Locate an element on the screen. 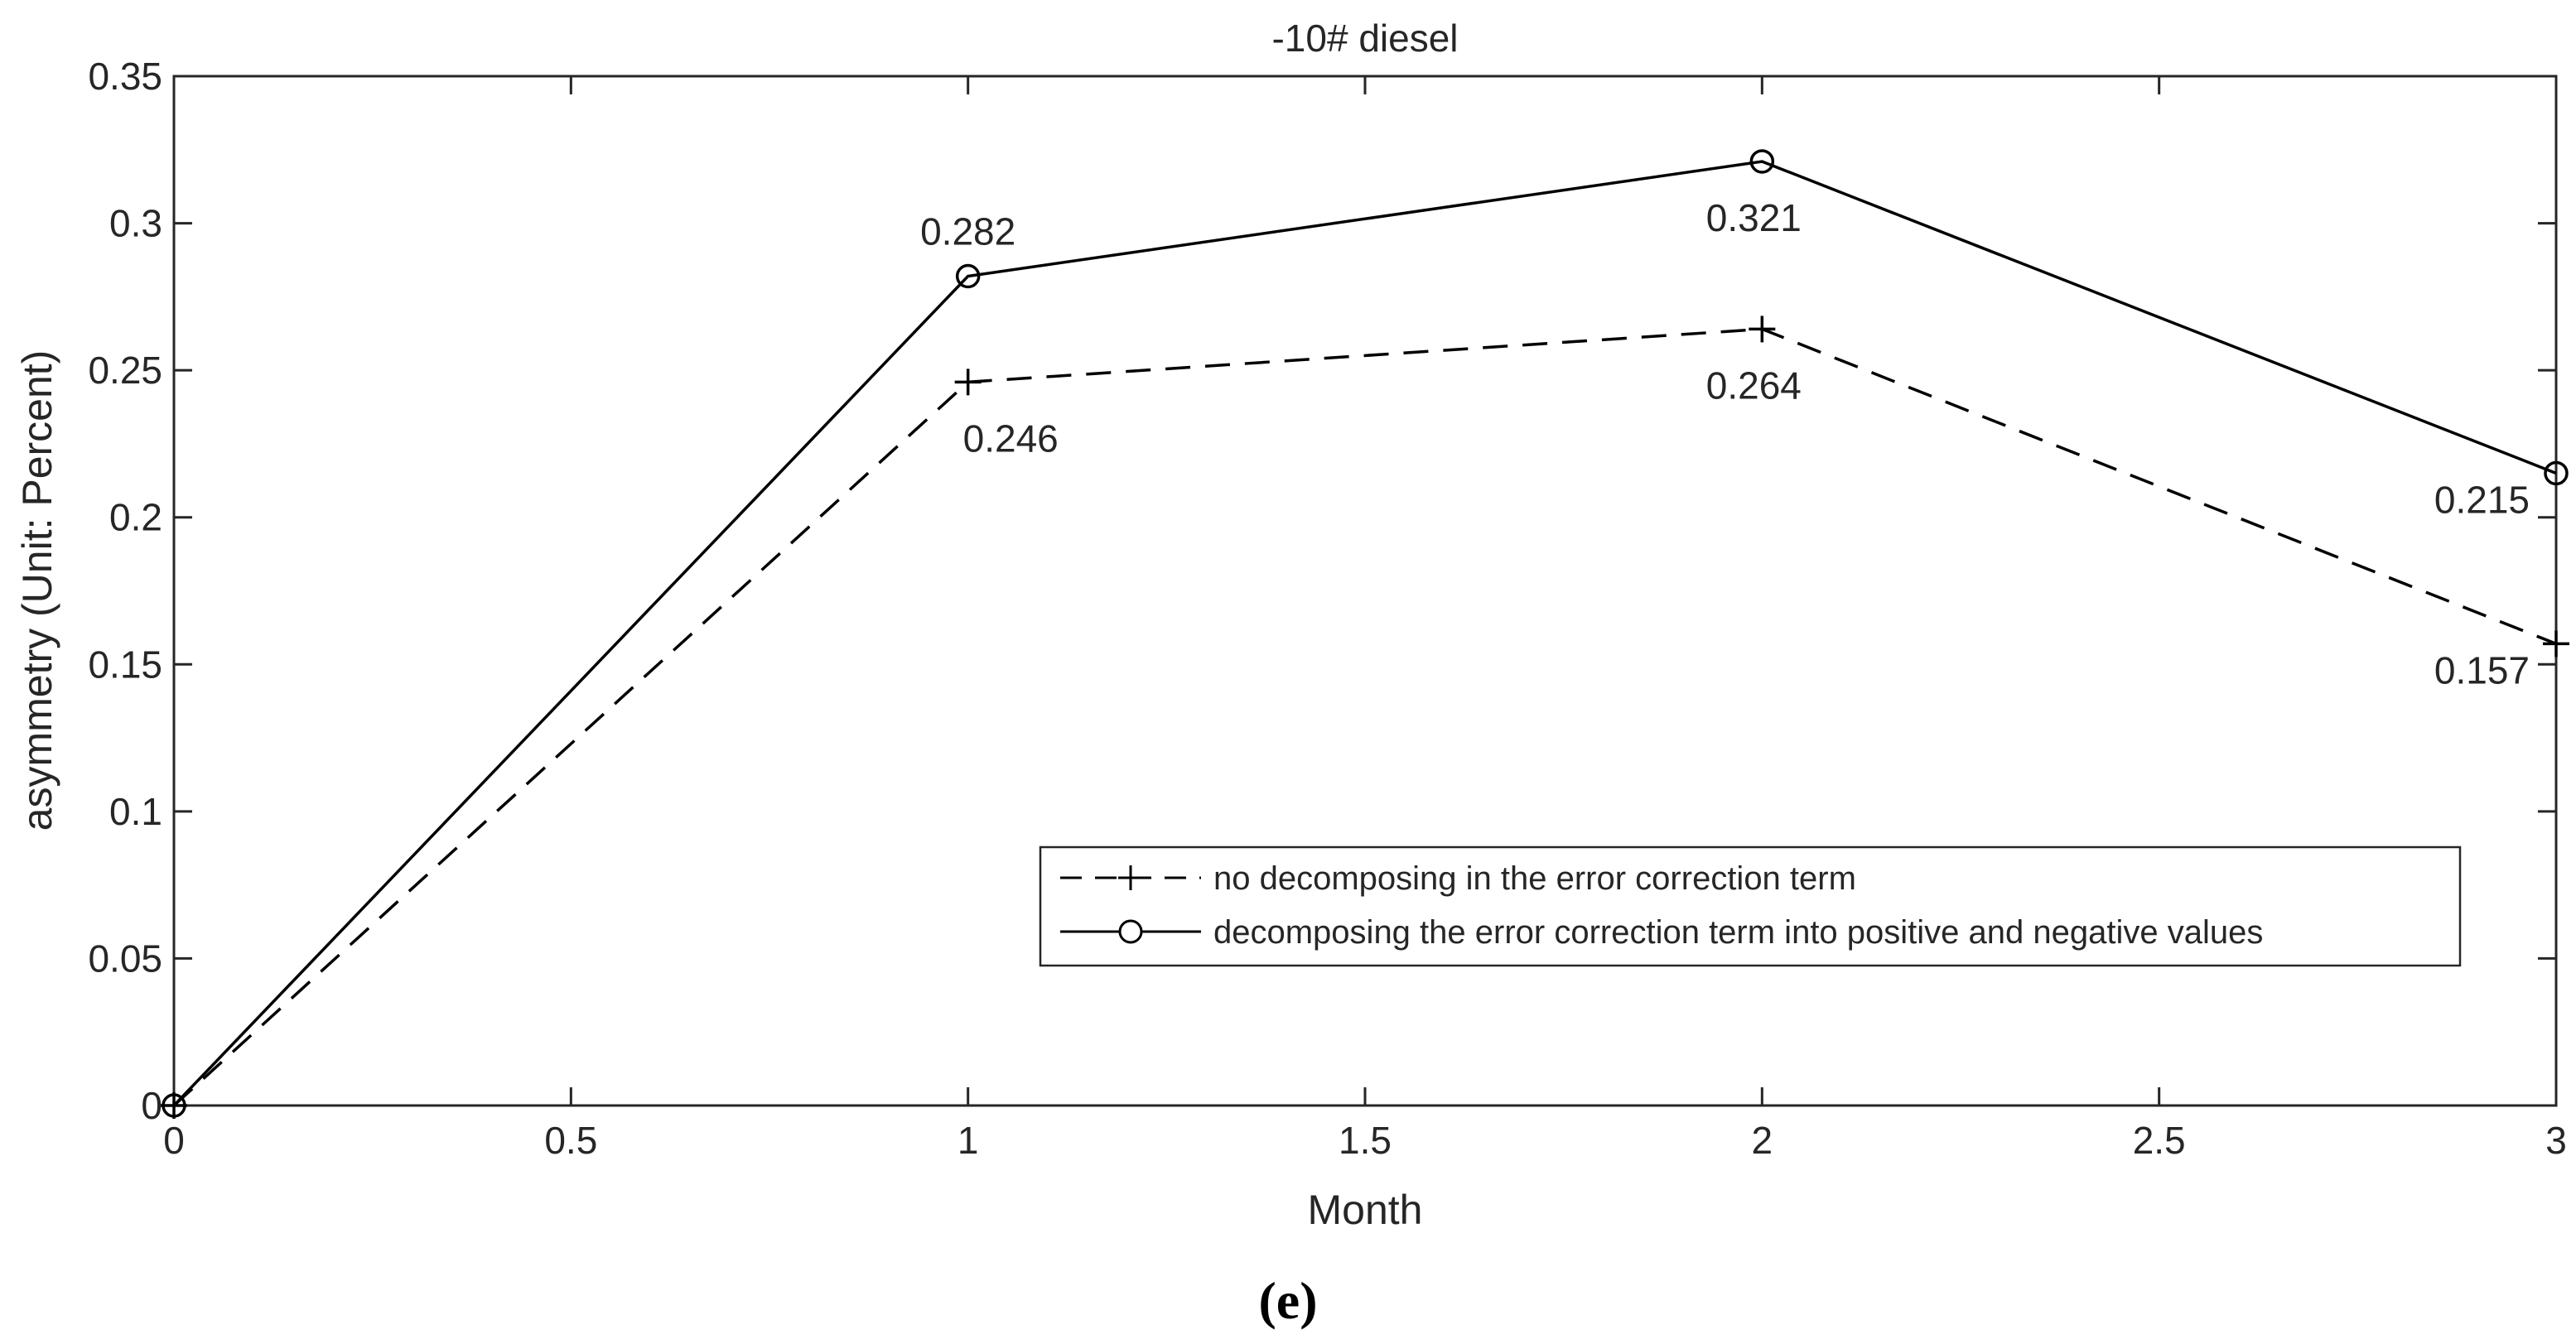 This screenshot has width=2576, height=1344. y-tick-label: 0.05 is located at coordinates (125, 959).